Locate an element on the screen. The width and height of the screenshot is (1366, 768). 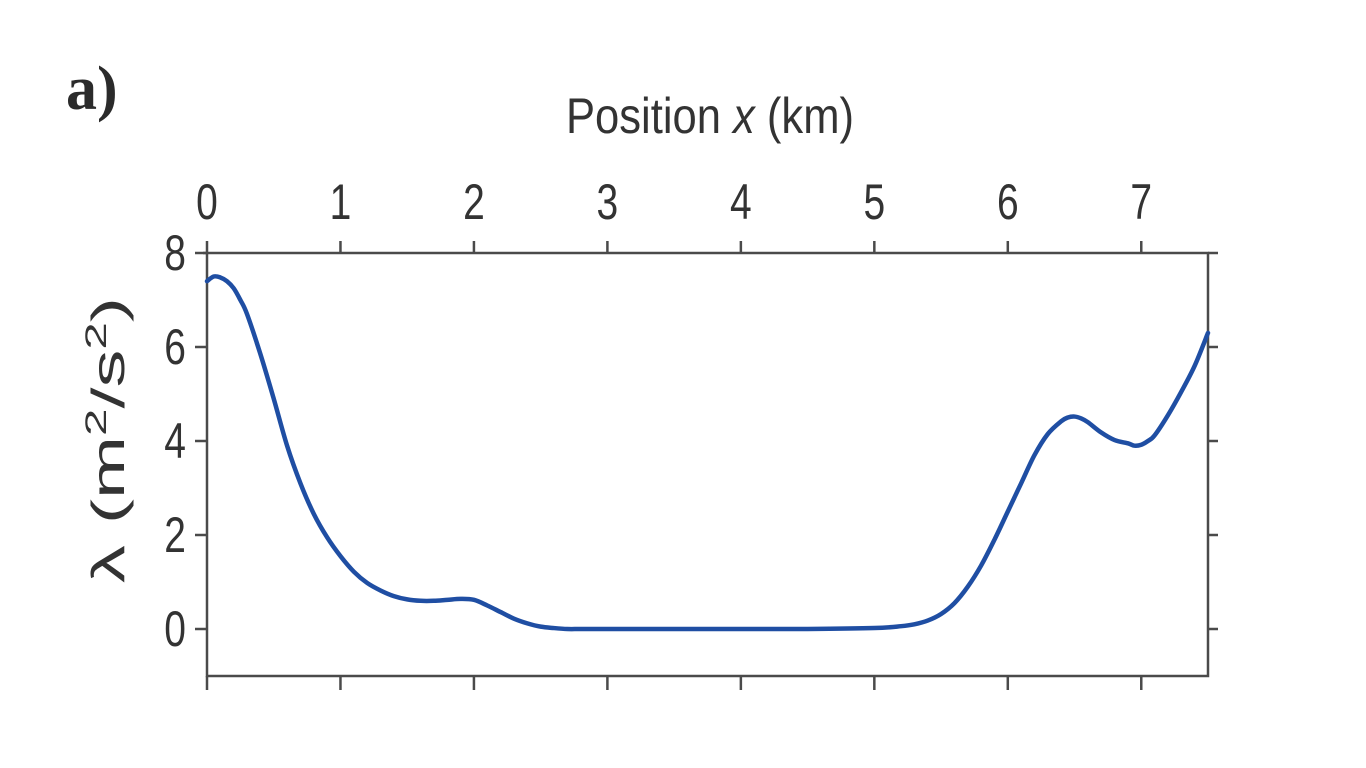
x-tick-label: 0 is located at coordinates (207, 201).